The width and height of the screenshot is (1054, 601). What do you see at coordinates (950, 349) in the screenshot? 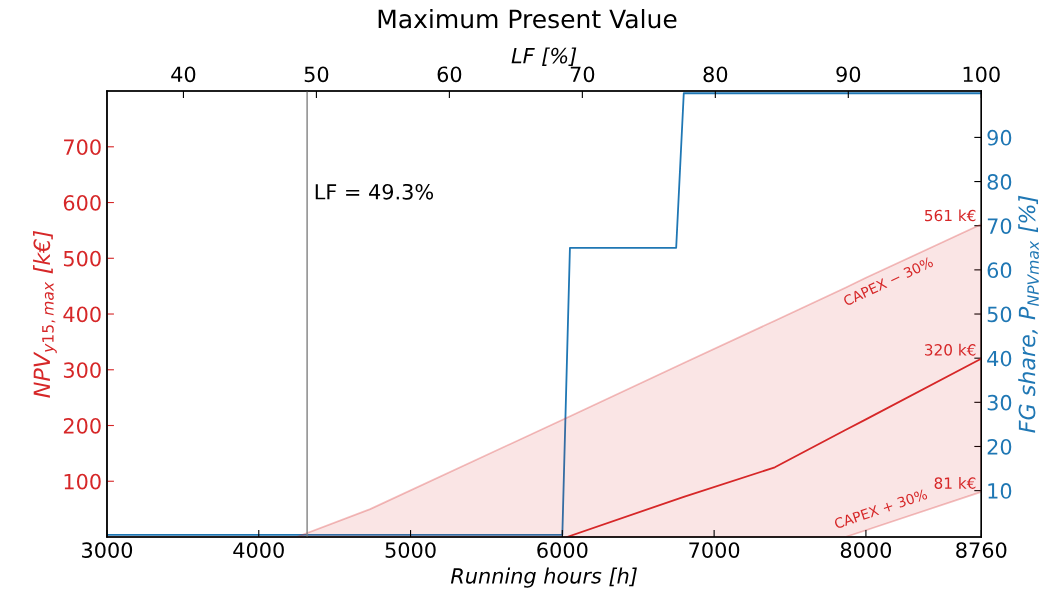
I see `annotation: 320 k€` at bounding box center [950, 349].